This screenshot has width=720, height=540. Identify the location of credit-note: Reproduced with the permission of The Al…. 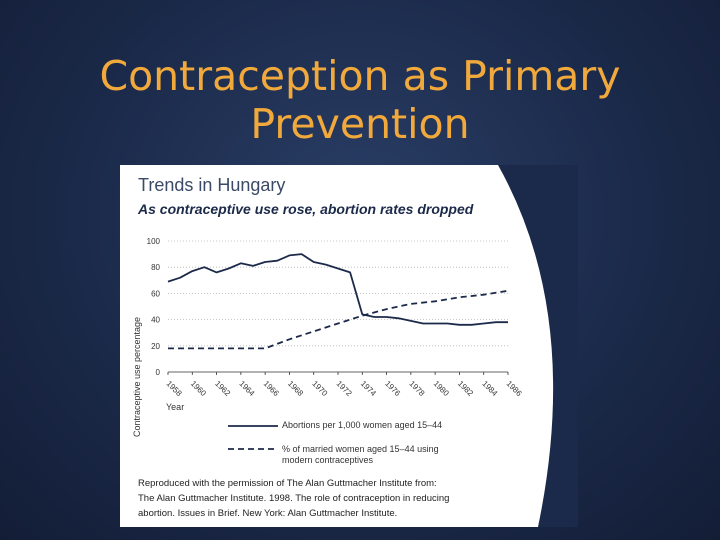
(294, 498).